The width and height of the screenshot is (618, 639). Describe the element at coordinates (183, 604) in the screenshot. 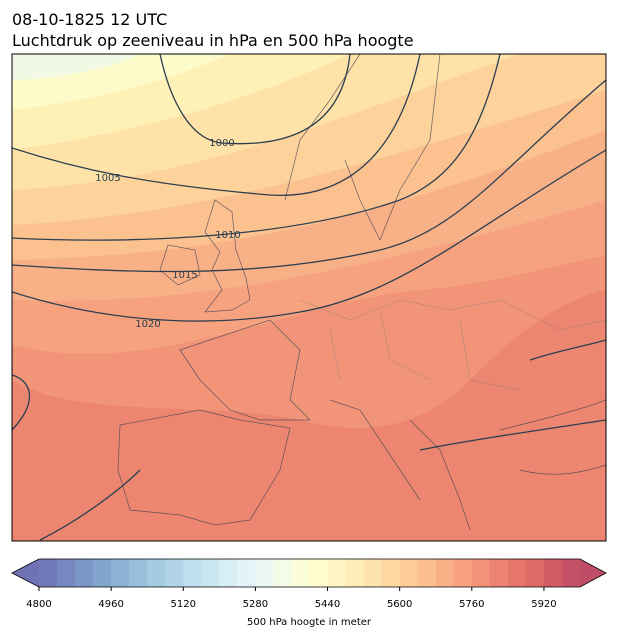

I see `colorbar-tick-label: 5120` at that location.